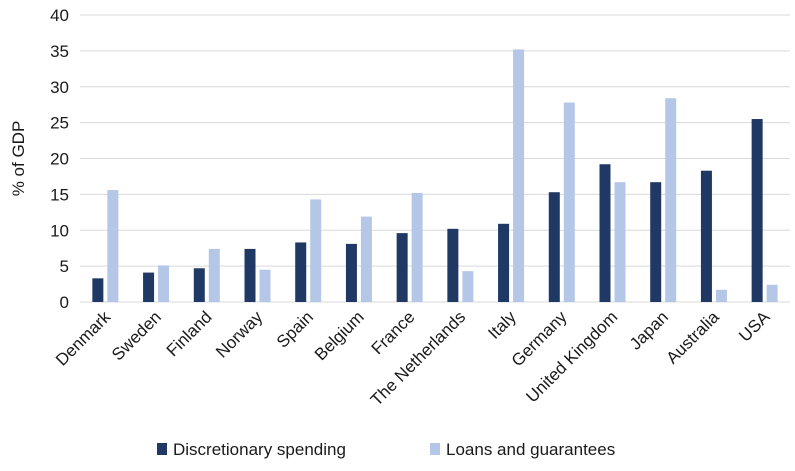 The image size is (795, 471). I want to click on y-tick-label: 15, so click(59, 194).